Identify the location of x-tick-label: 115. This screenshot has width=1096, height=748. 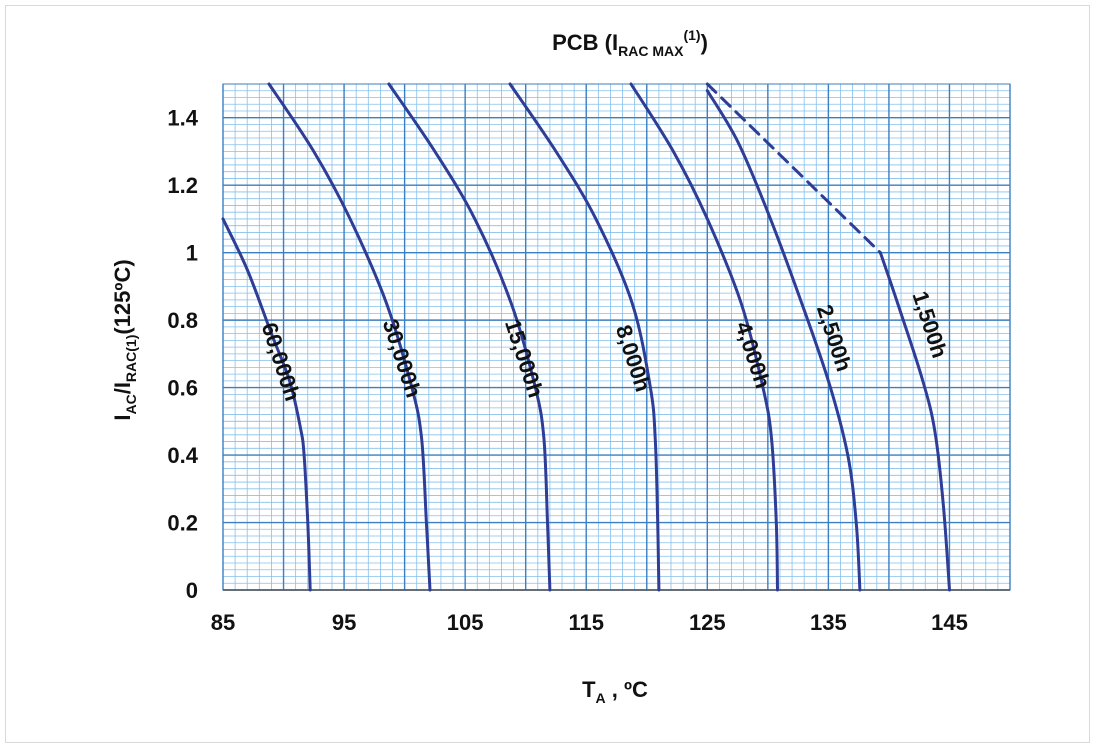
(586, 622).